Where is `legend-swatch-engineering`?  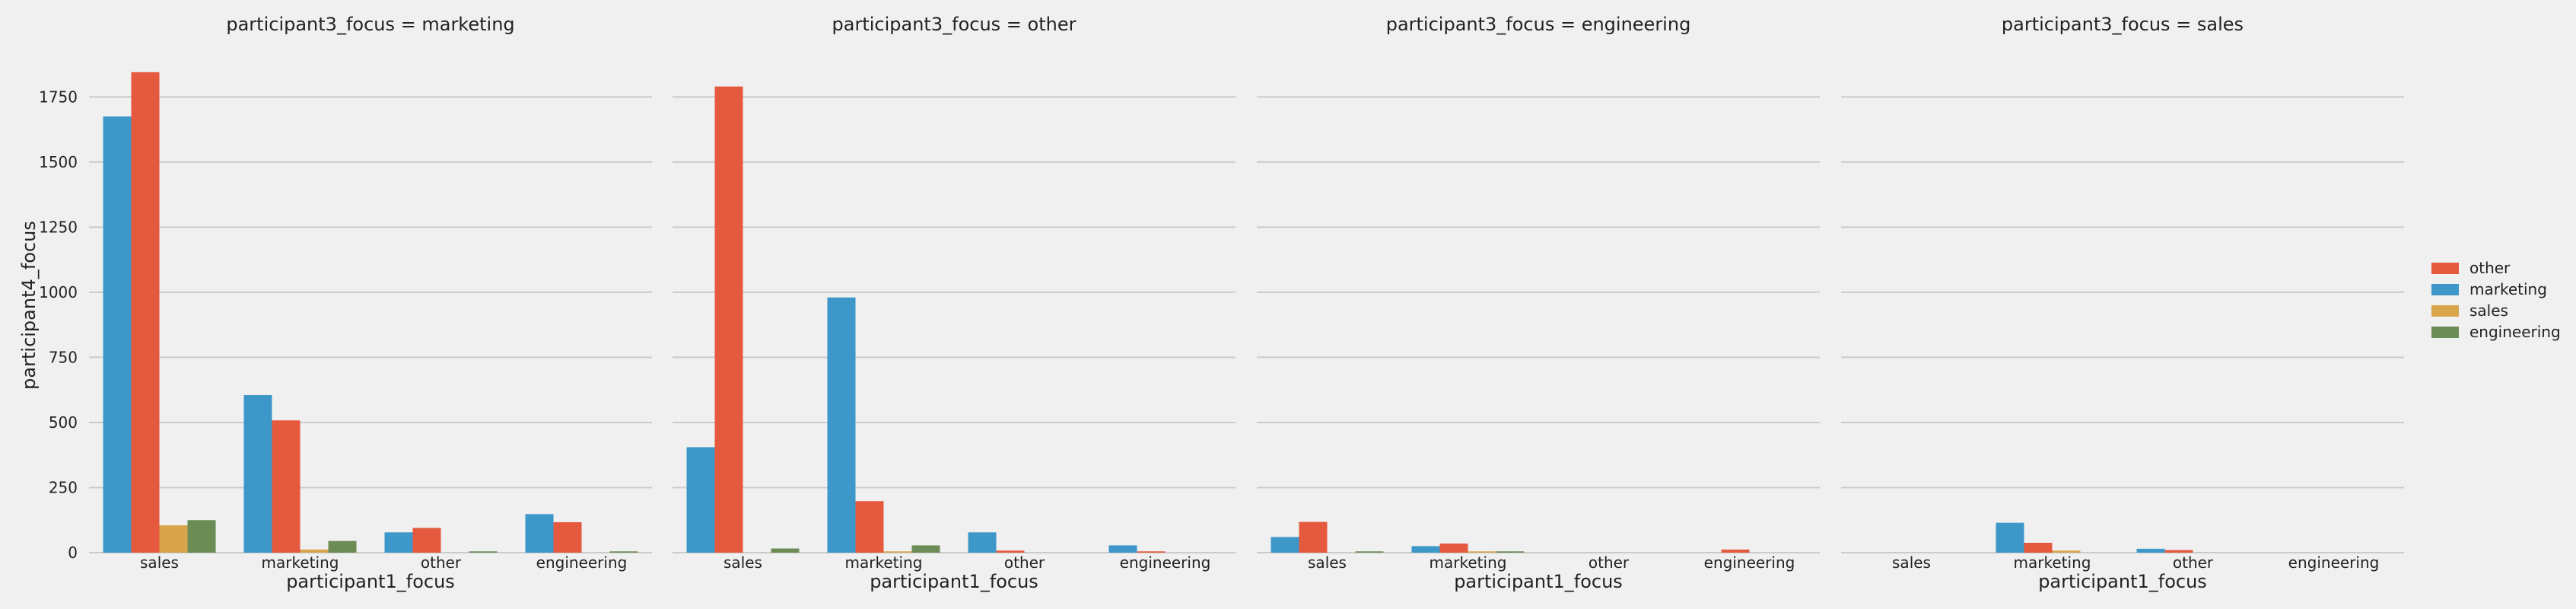
legend-swatch-engineering is located at coordinates (2445, 332).